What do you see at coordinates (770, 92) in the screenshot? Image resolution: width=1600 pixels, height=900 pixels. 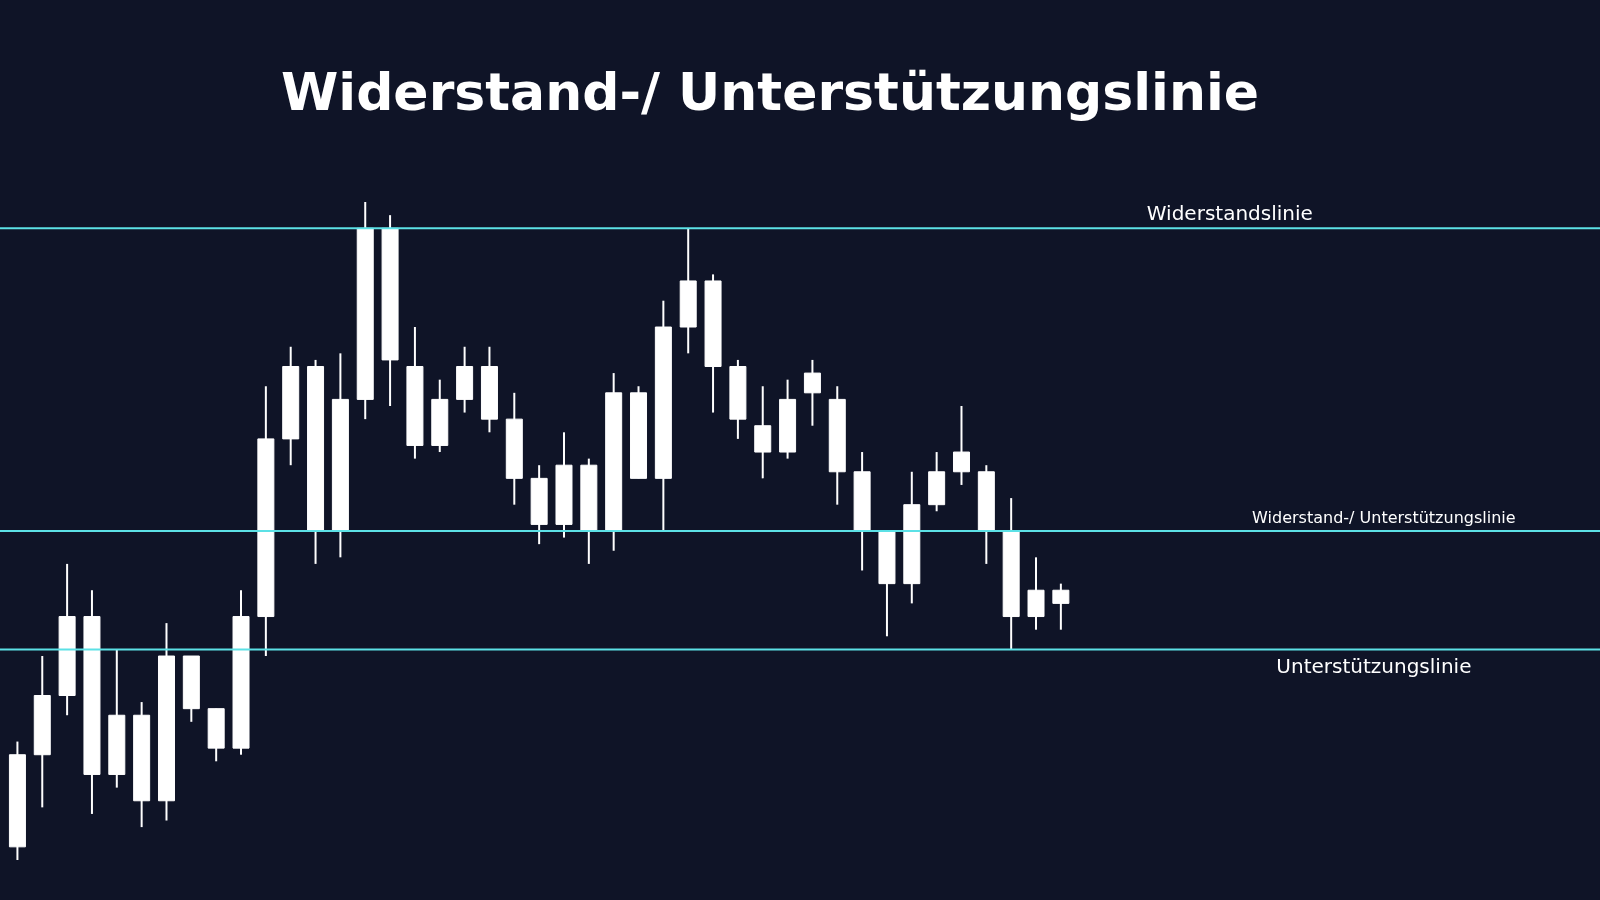 I see `chart-title: Widerstand-/ Unterstützungslinie` at bounding box center [770, 92].